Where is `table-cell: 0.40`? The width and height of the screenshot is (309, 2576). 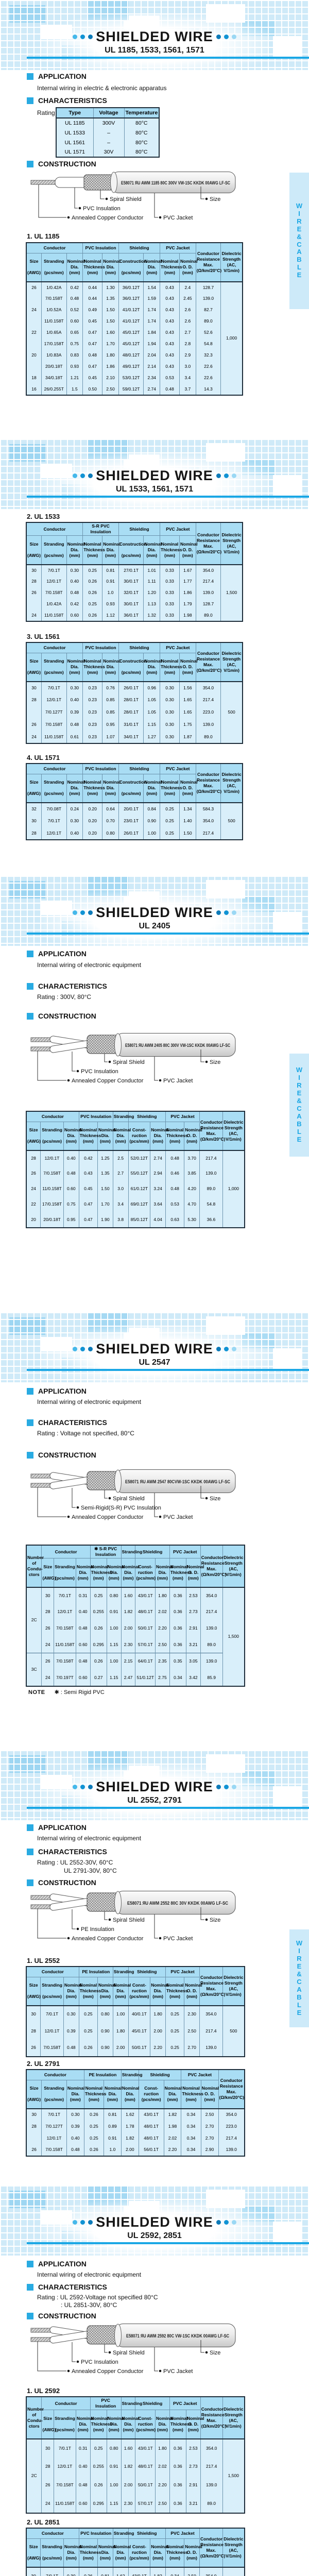 table-cell: 0.40 is located at coordinates (71, 1158).